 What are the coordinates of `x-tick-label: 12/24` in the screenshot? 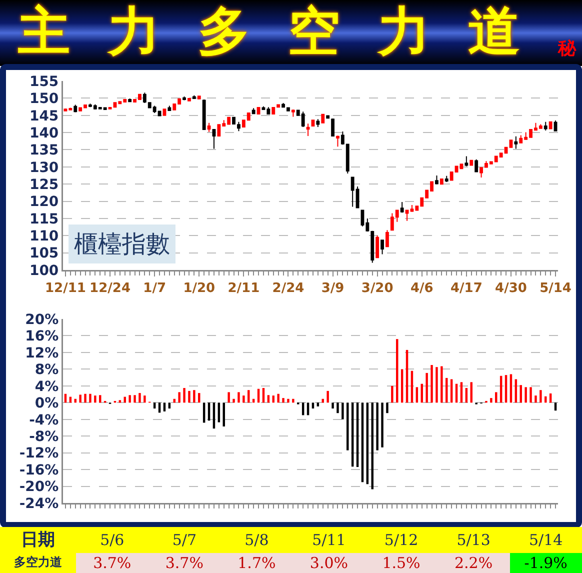 It's located at (110, 288).